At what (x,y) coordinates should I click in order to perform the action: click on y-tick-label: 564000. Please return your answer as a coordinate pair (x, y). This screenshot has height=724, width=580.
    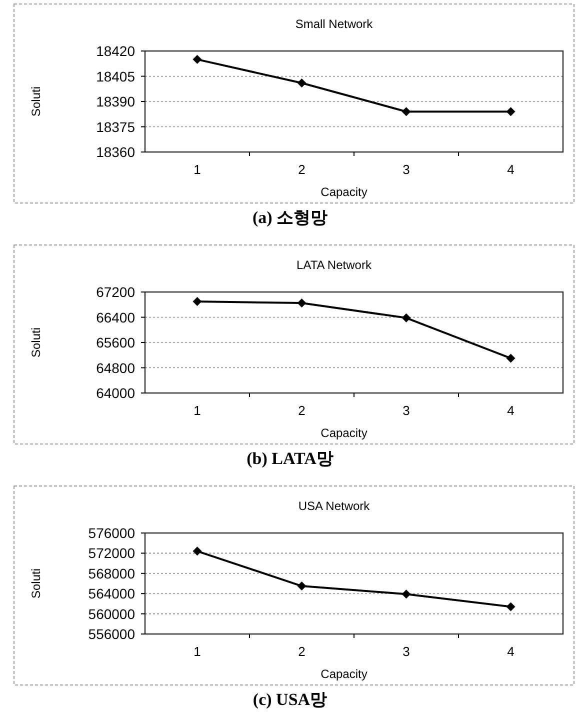
    Looking at the image, I should click on (112, 594).